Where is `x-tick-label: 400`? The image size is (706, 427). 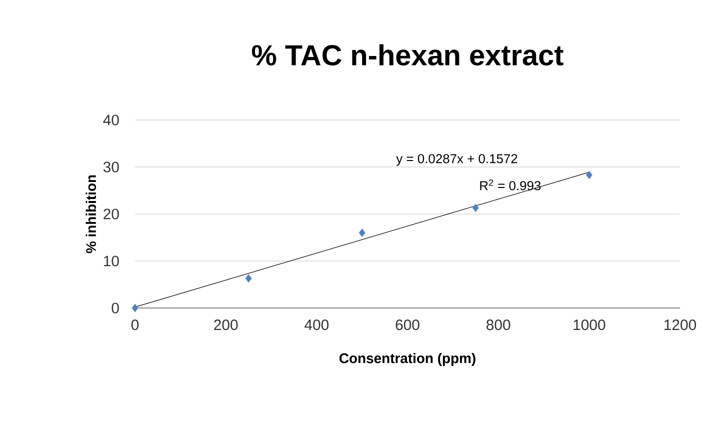 x-tick-label: 400 is located at coordinates (316, 325).